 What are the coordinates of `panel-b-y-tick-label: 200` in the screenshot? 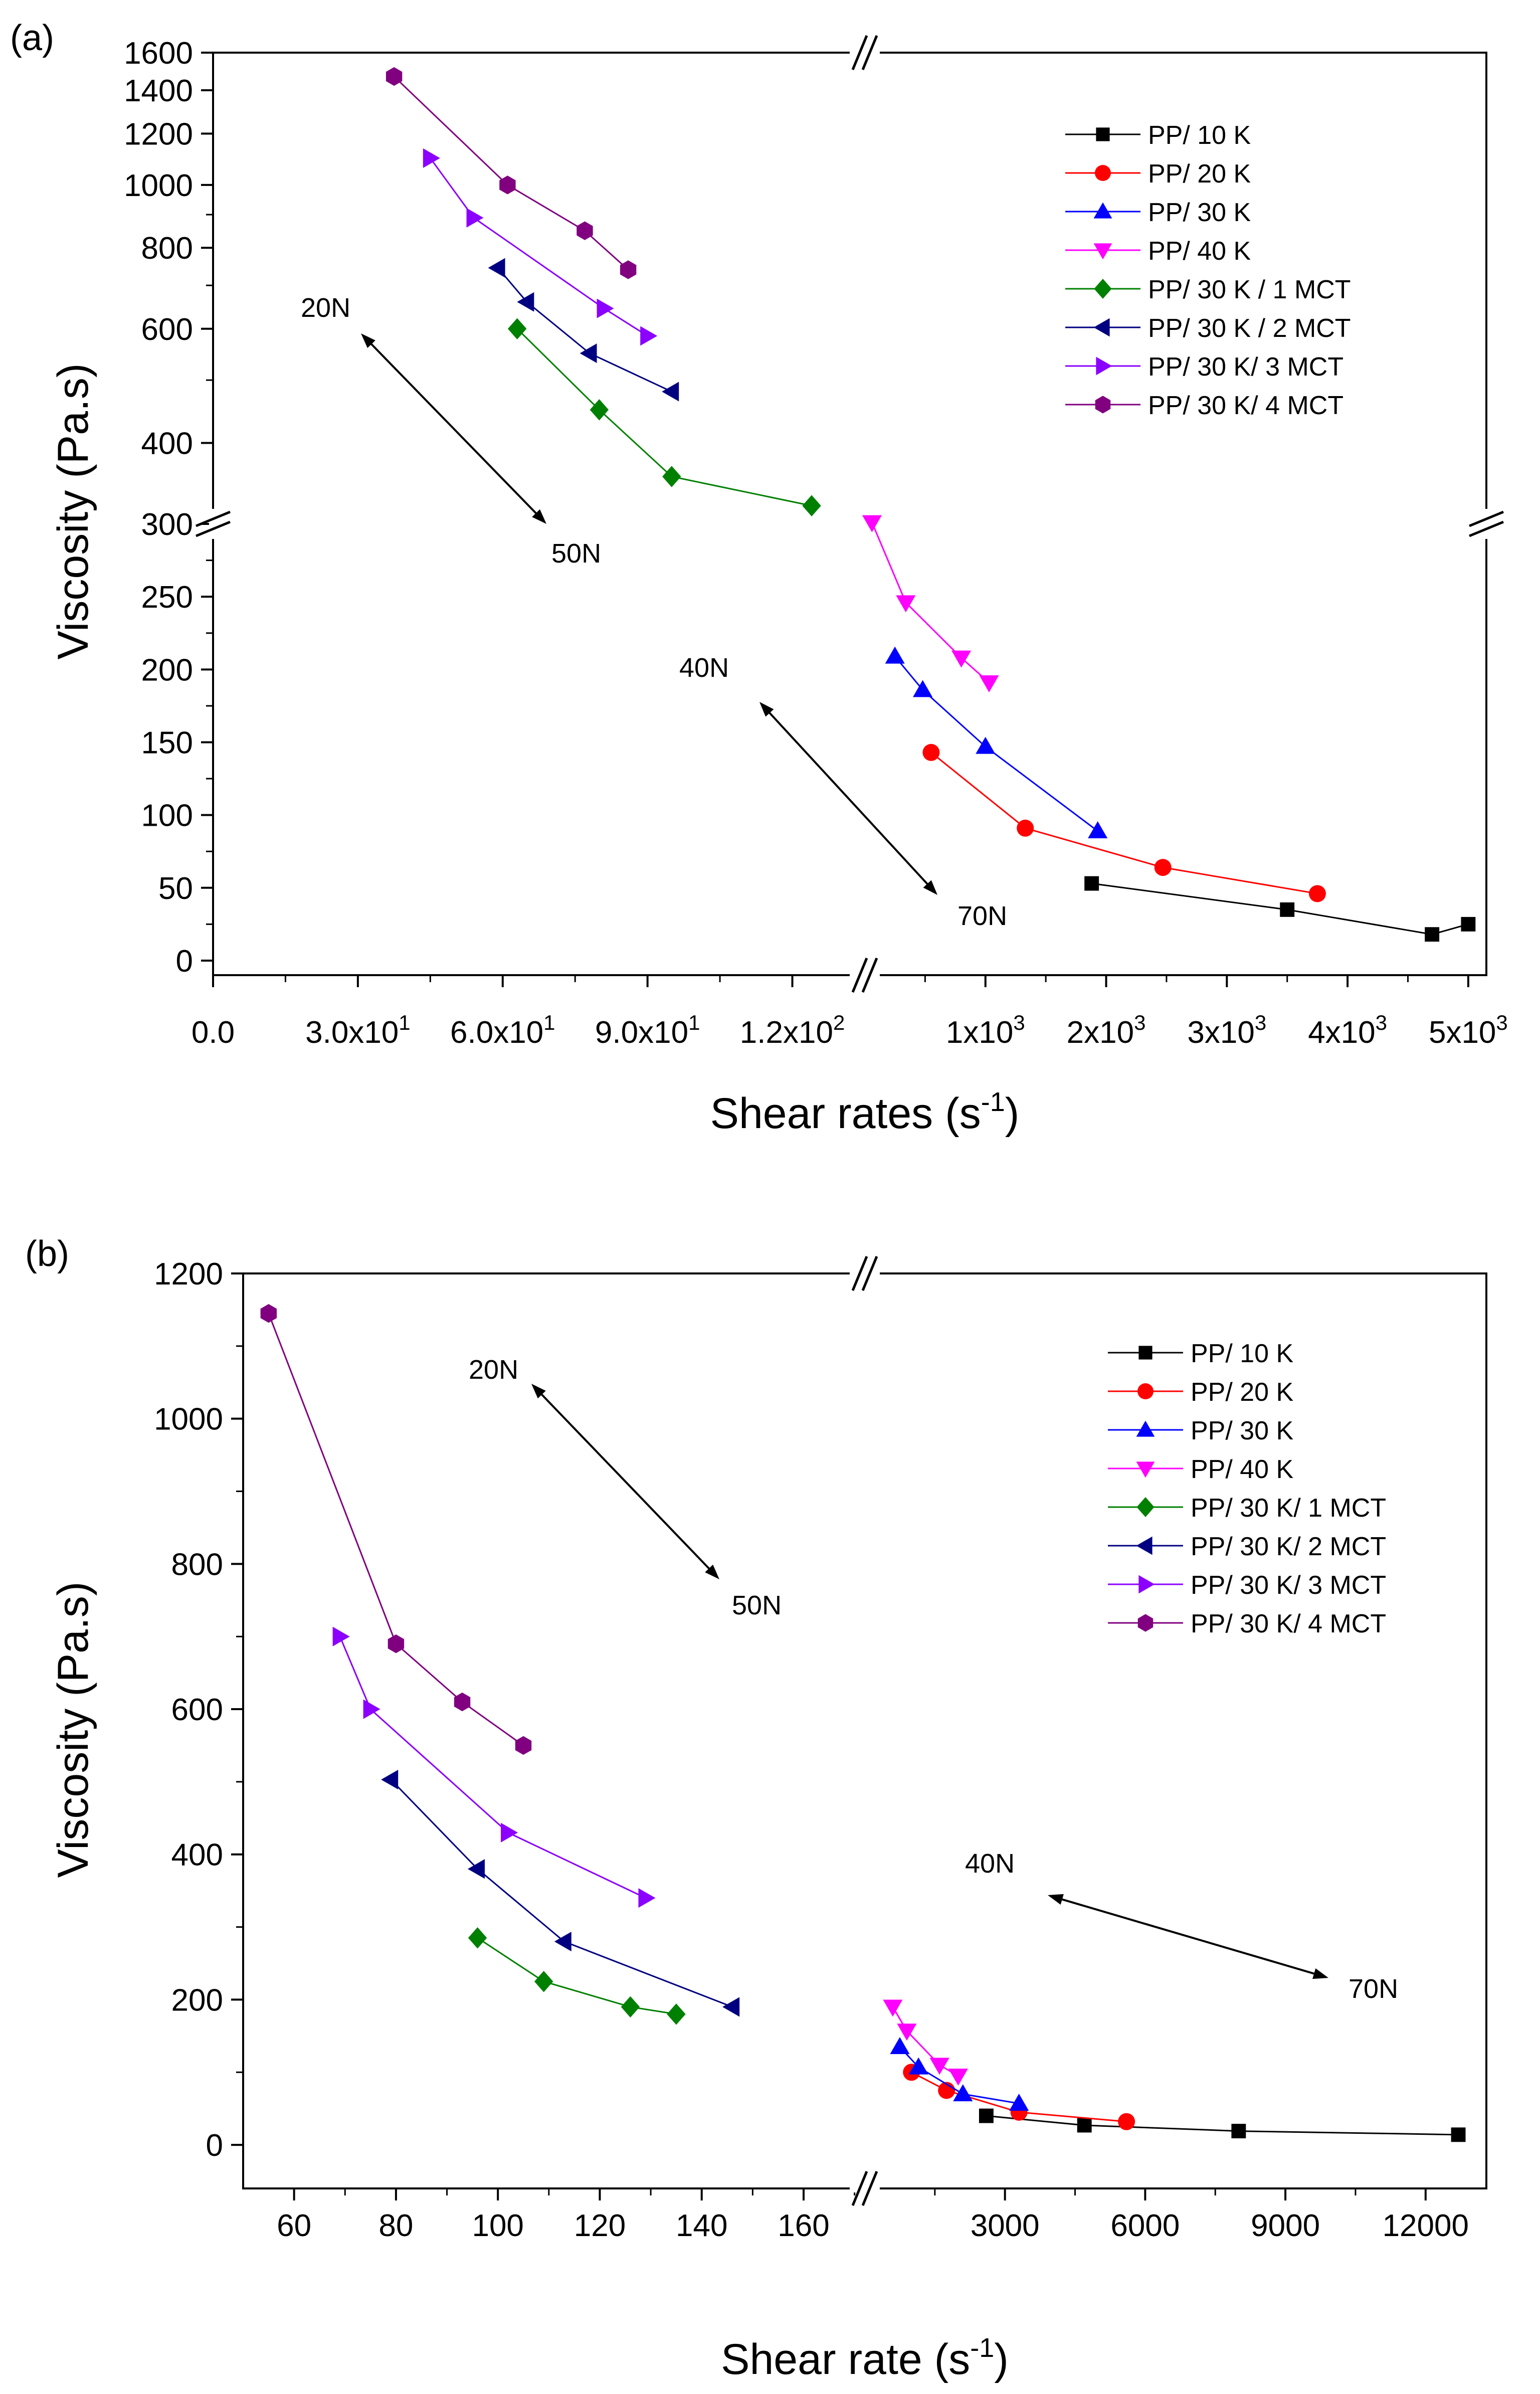 It's located at (197, 2000).